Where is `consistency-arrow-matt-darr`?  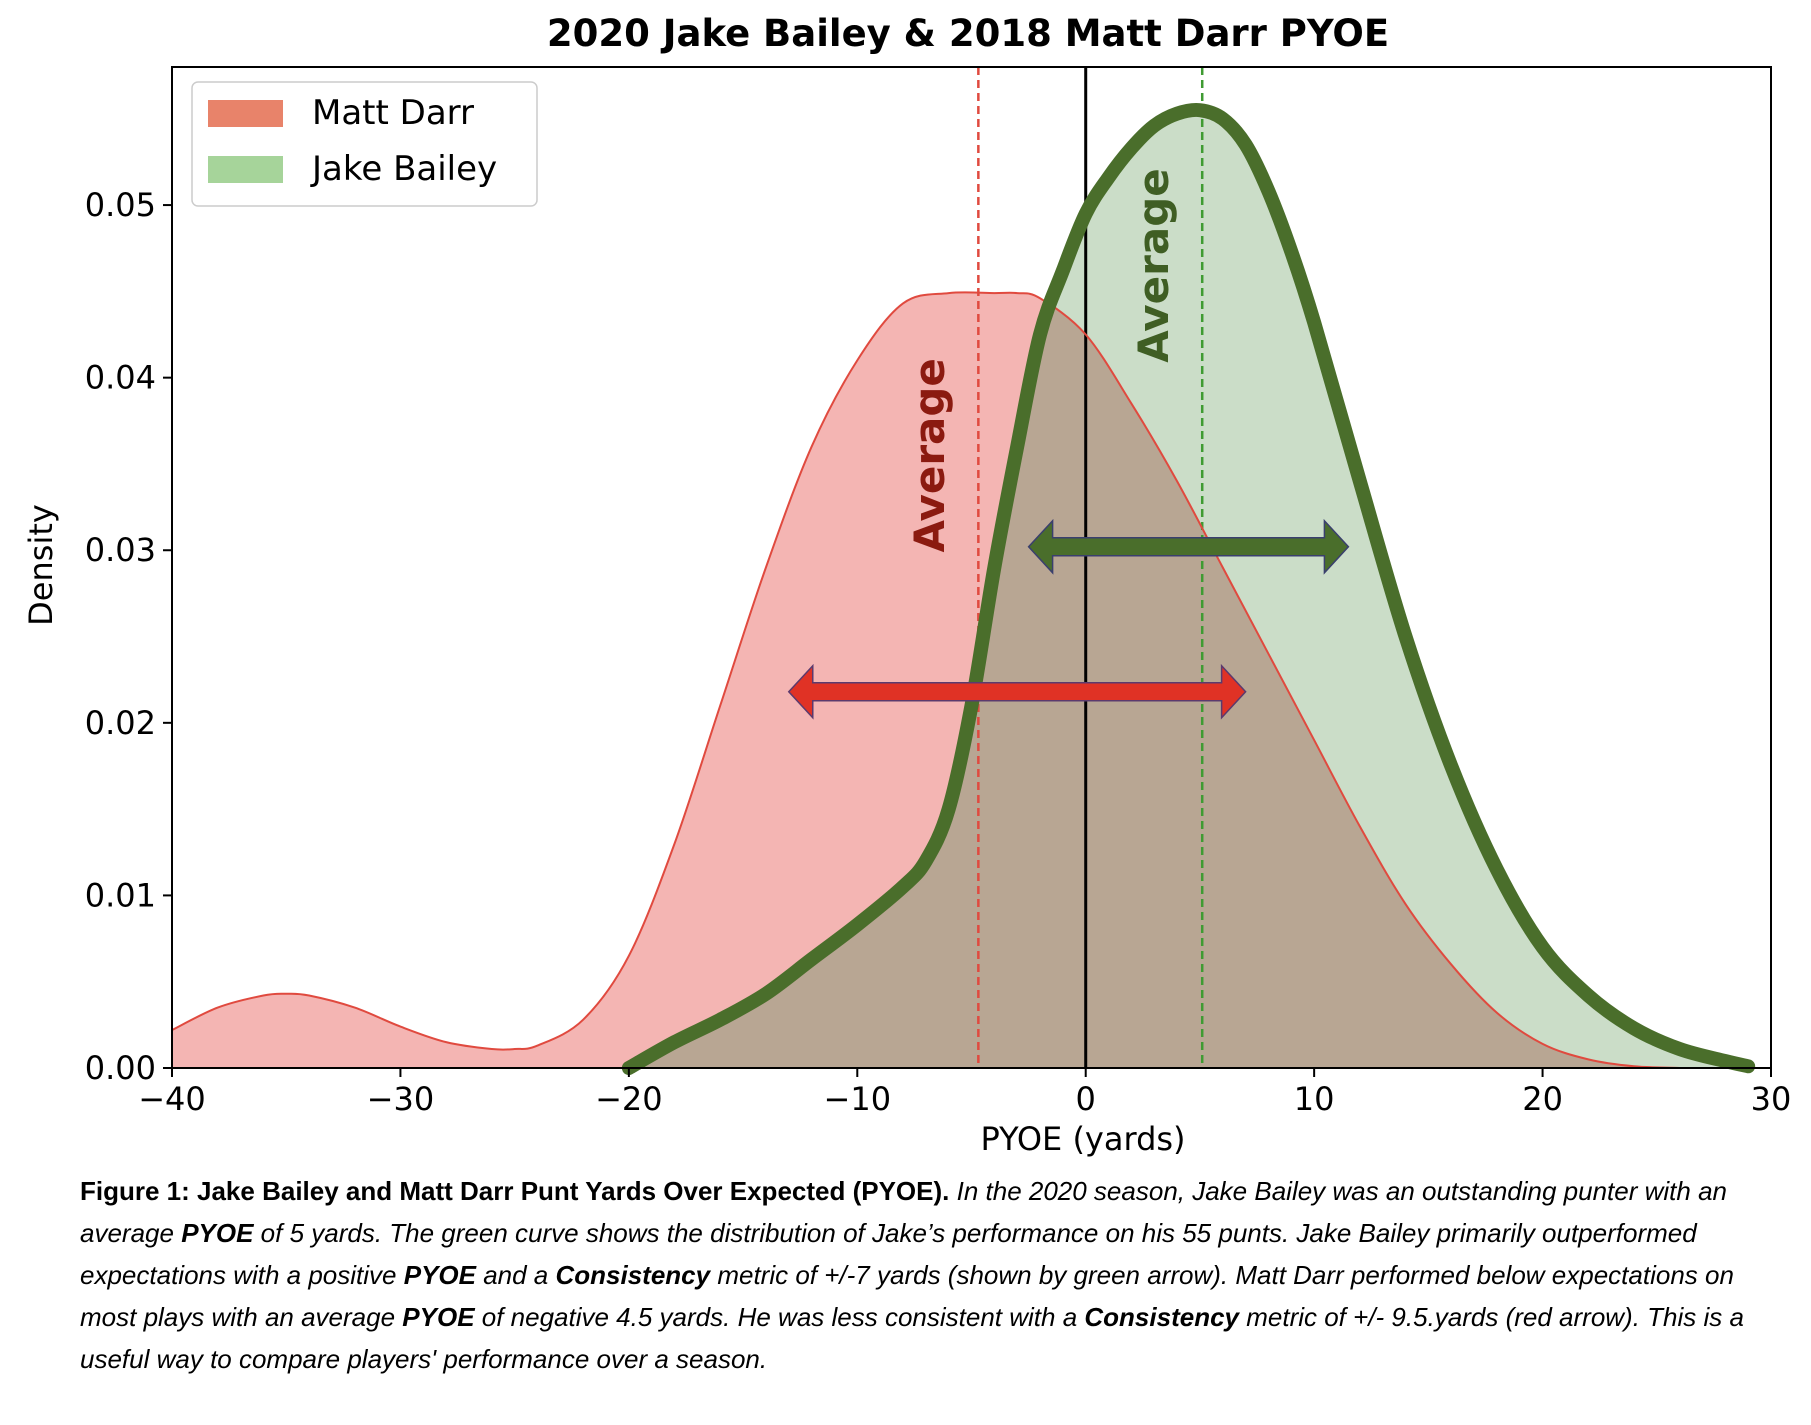 consistency-arrow-matt-darr is located at coordinates (1017, 691).